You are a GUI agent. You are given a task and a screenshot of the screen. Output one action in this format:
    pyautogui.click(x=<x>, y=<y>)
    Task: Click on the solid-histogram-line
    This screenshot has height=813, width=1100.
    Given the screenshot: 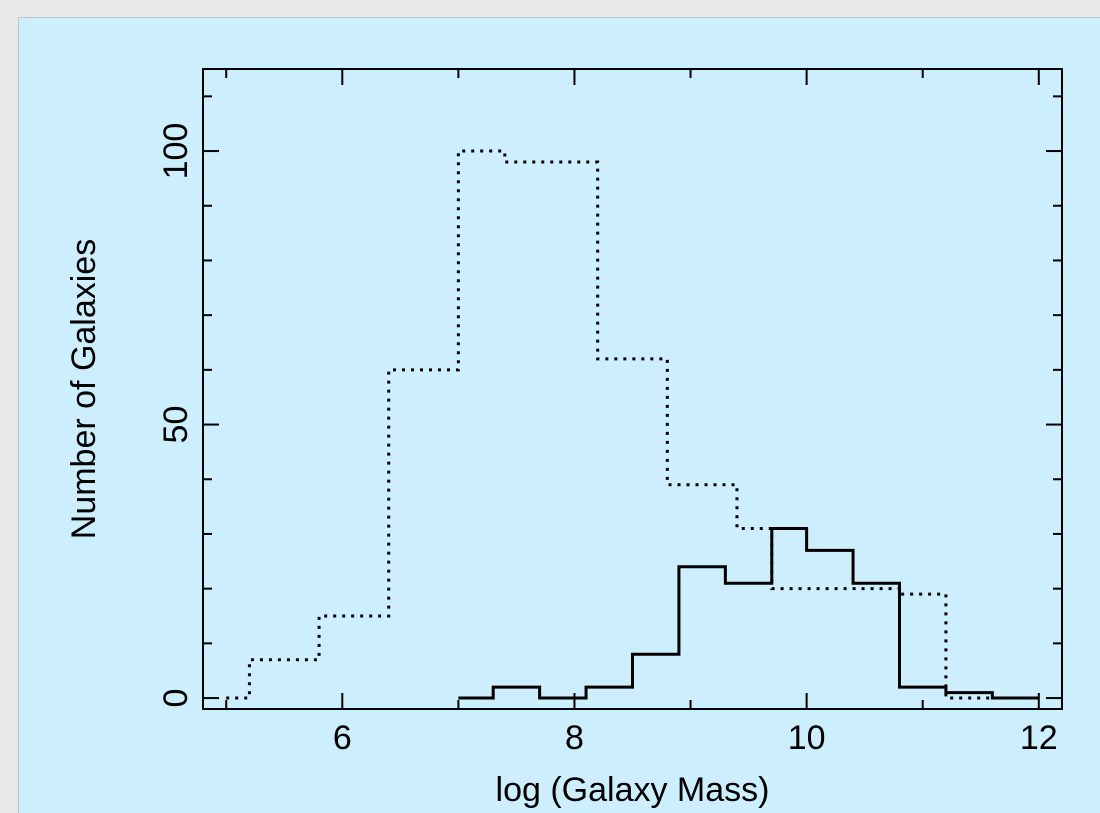 What is the action you would take?
    pyautogui.click(x=748, y=613)
    